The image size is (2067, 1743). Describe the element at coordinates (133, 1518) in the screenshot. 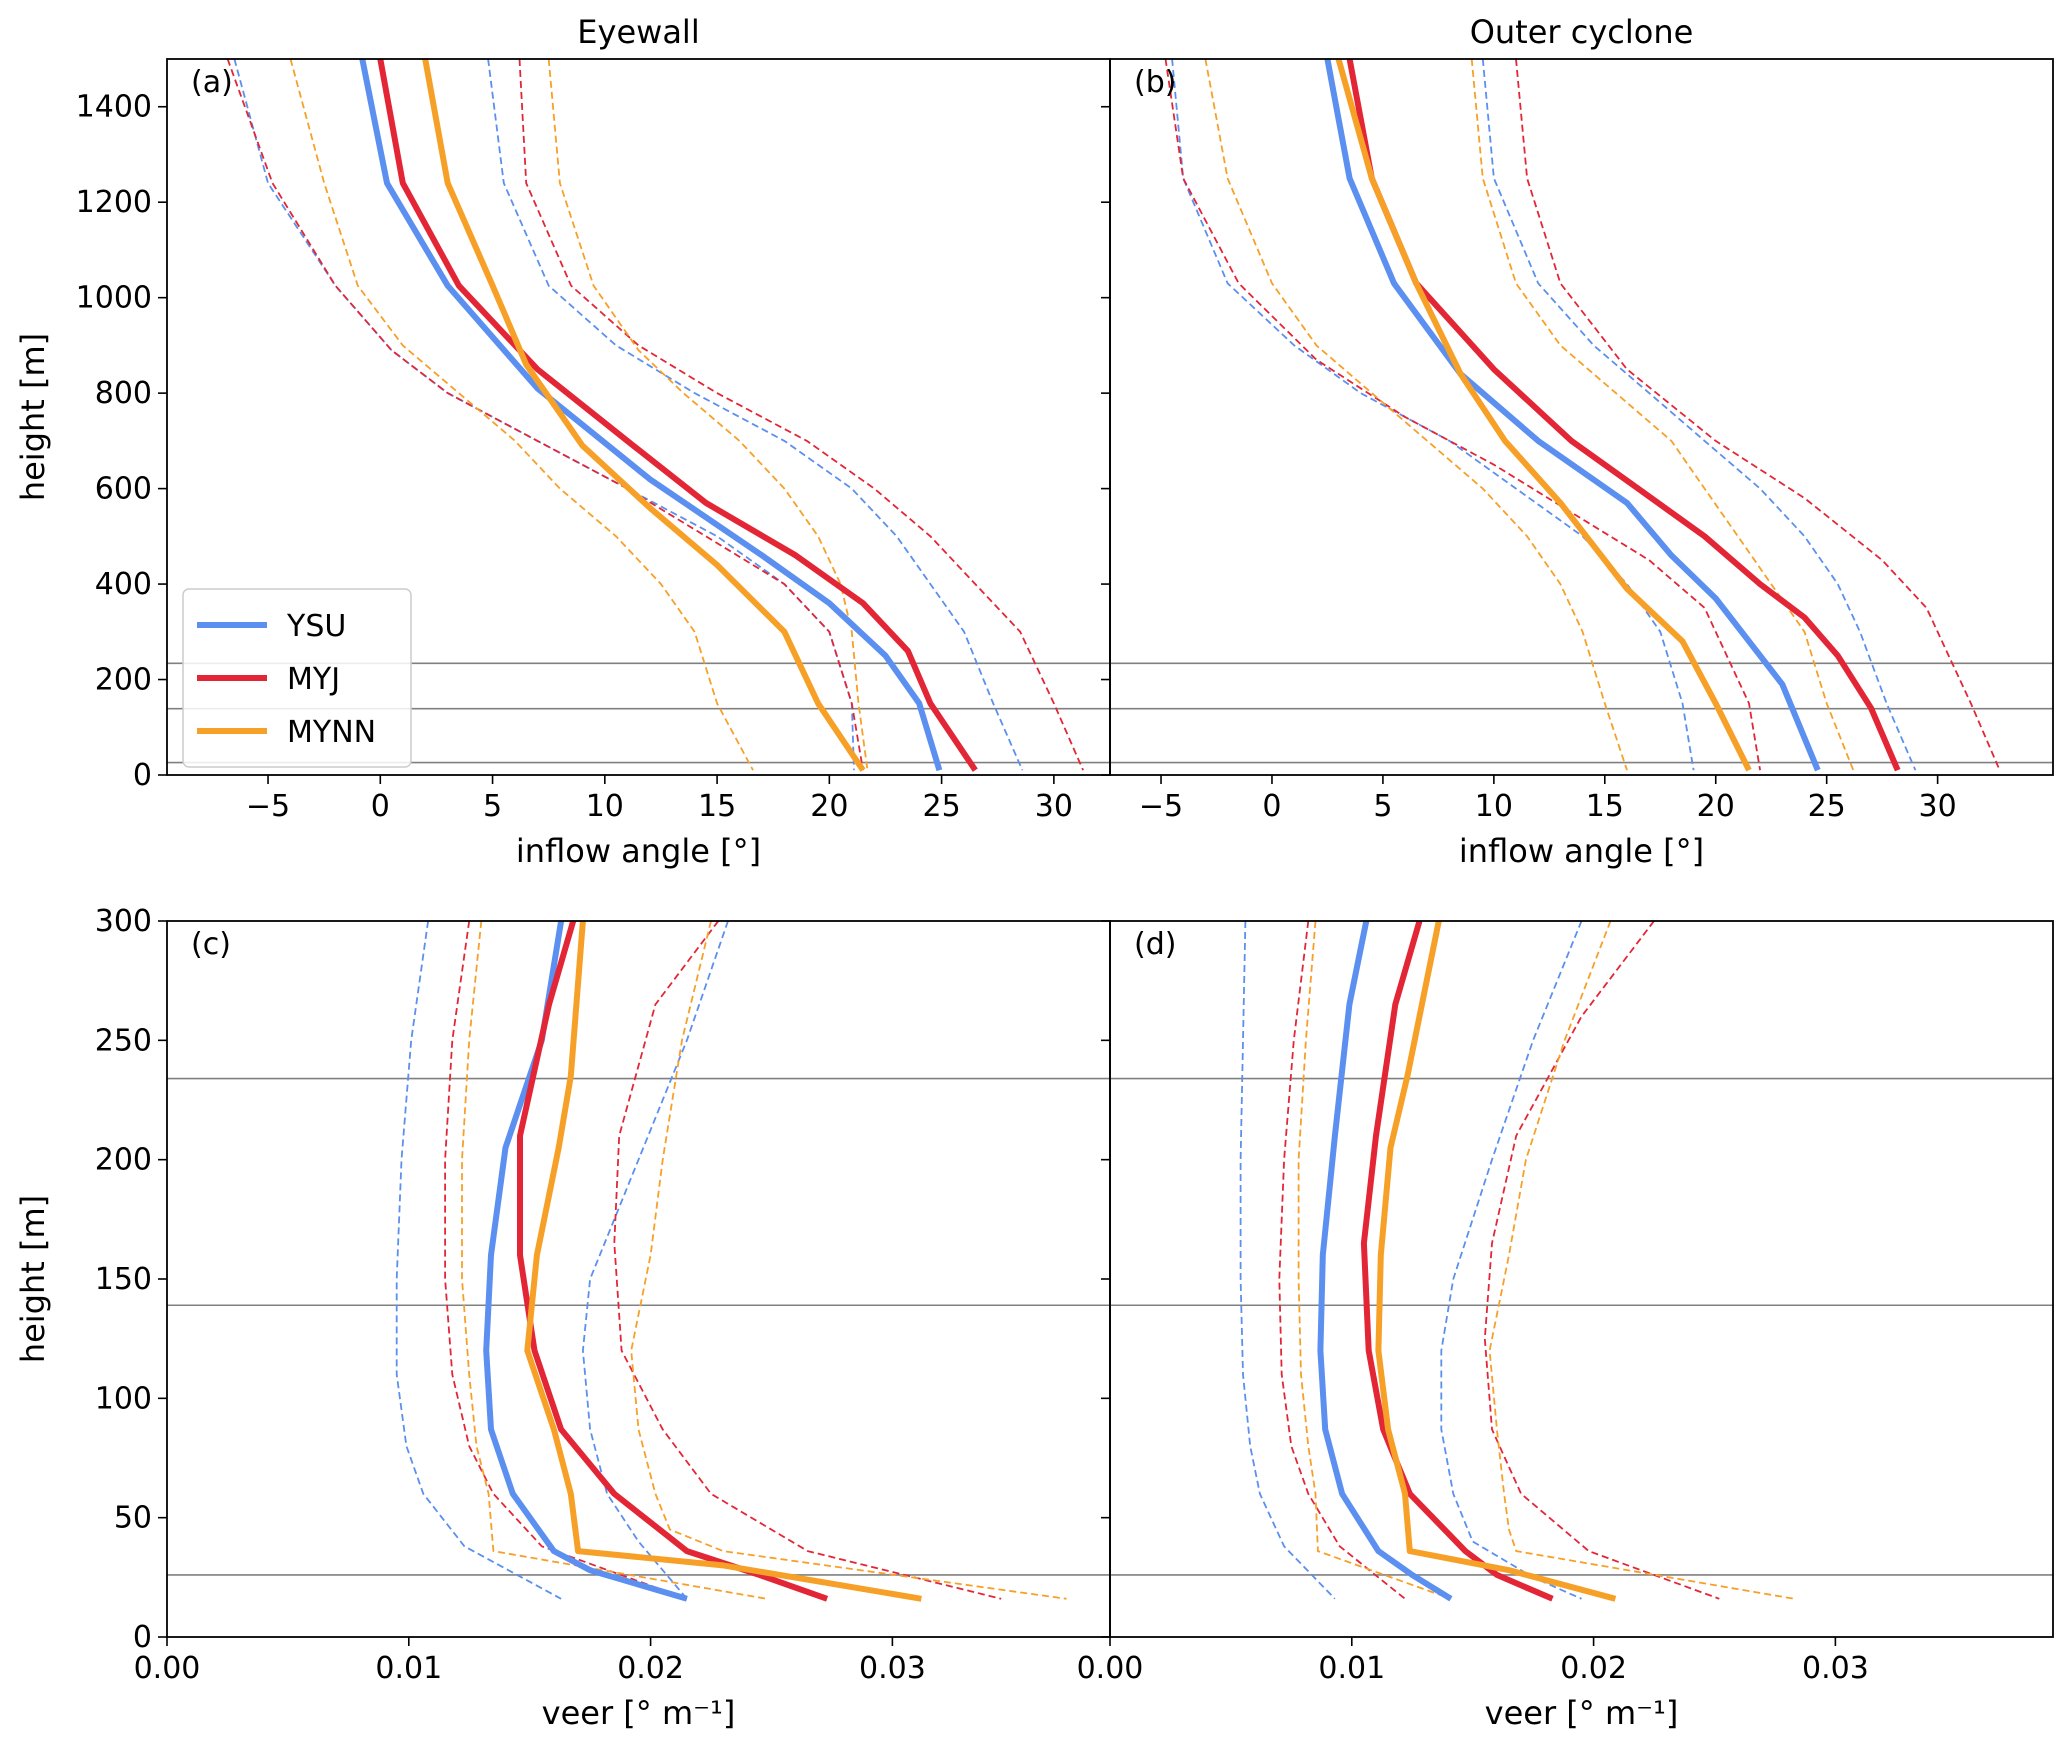

I see `y-tick-label: 50` at that location.